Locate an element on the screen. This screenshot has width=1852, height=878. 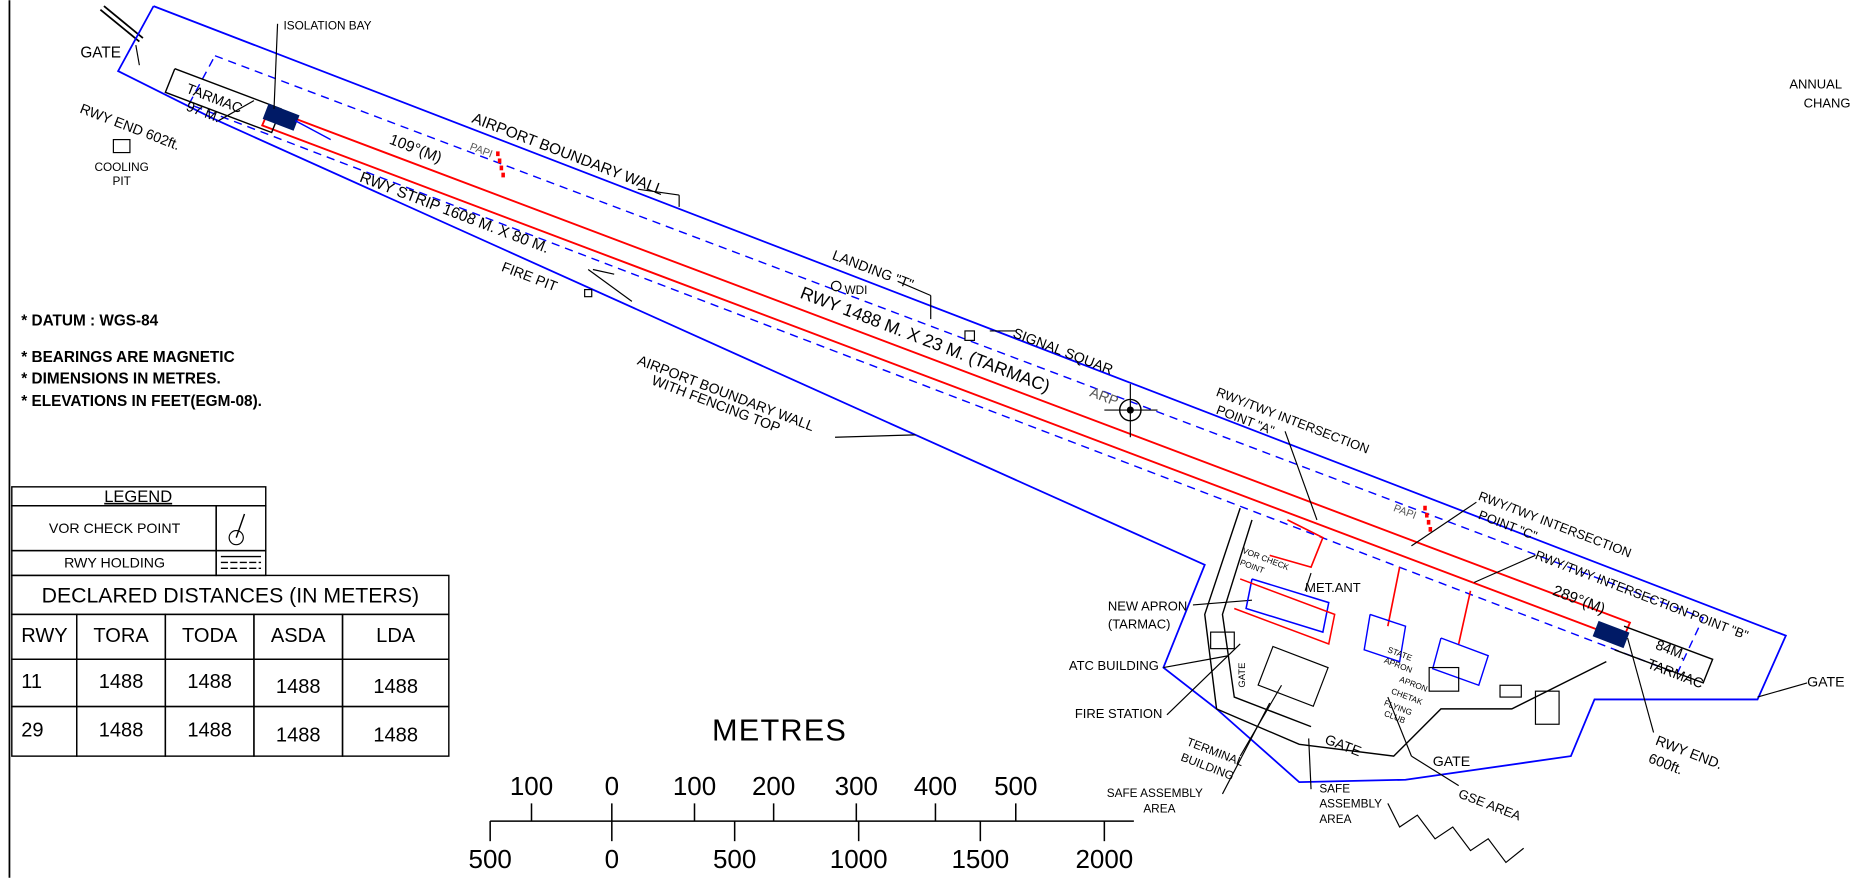
legend-item: RWY HOLDING is located at coordinates (114, 563).